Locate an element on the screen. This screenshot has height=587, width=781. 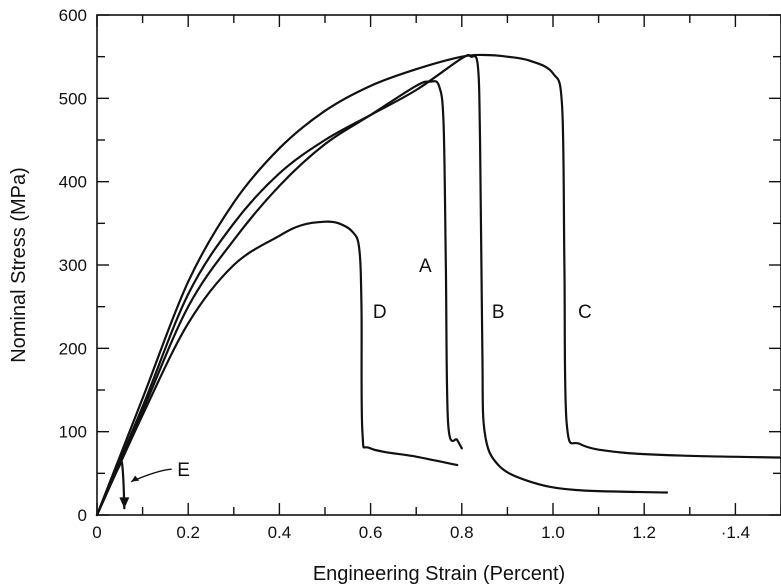
x-tick-label: ·1.4 is located at coordinates (735, 532).